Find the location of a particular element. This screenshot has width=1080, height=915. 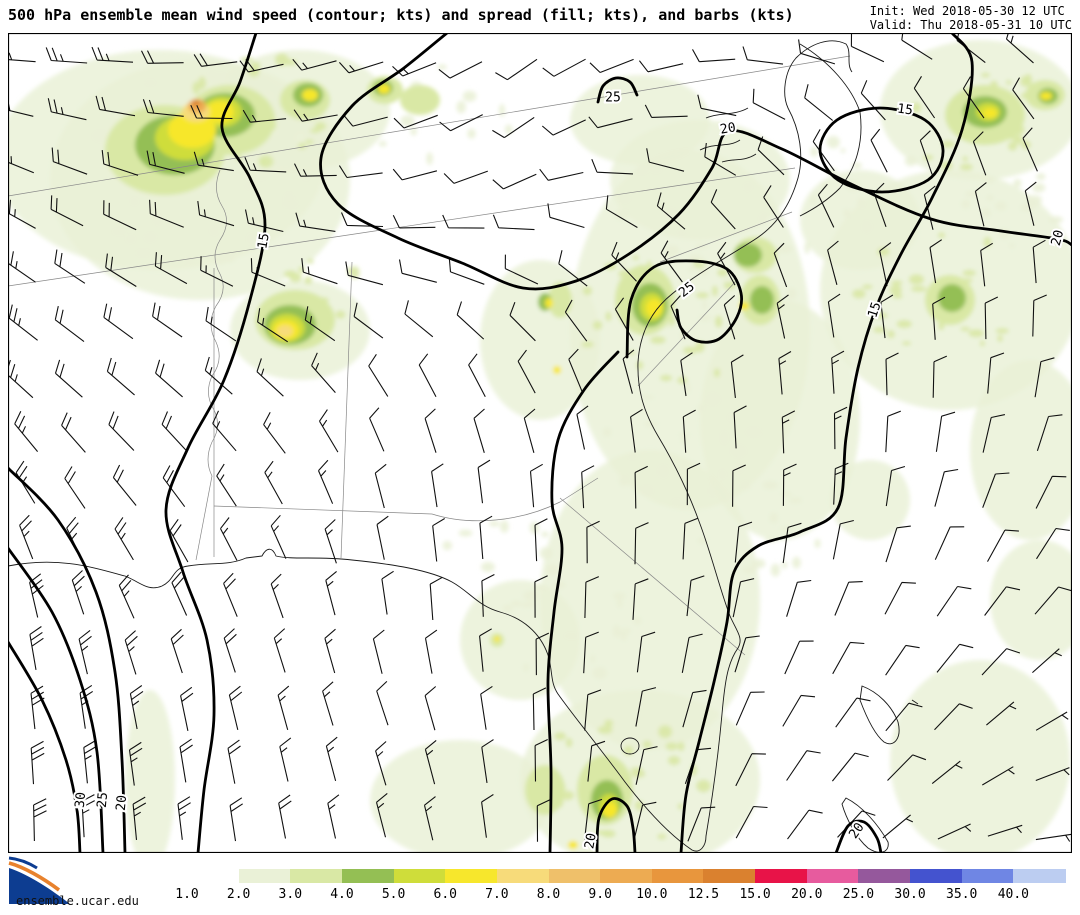

colorbar-tick-label: 20.0 is located at coordinates (807, 894).